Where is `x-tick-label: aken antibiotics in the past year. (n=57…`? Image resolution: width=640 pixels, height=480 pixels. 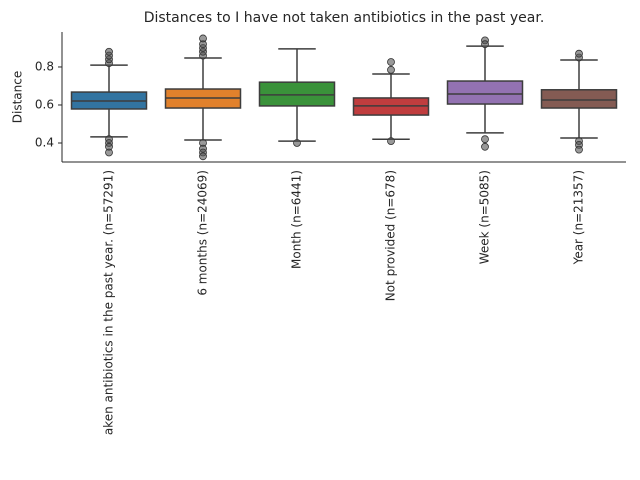 x-tick-label: aken antibiotics in the past year. (n=57… is located at coordinates (109, 302).